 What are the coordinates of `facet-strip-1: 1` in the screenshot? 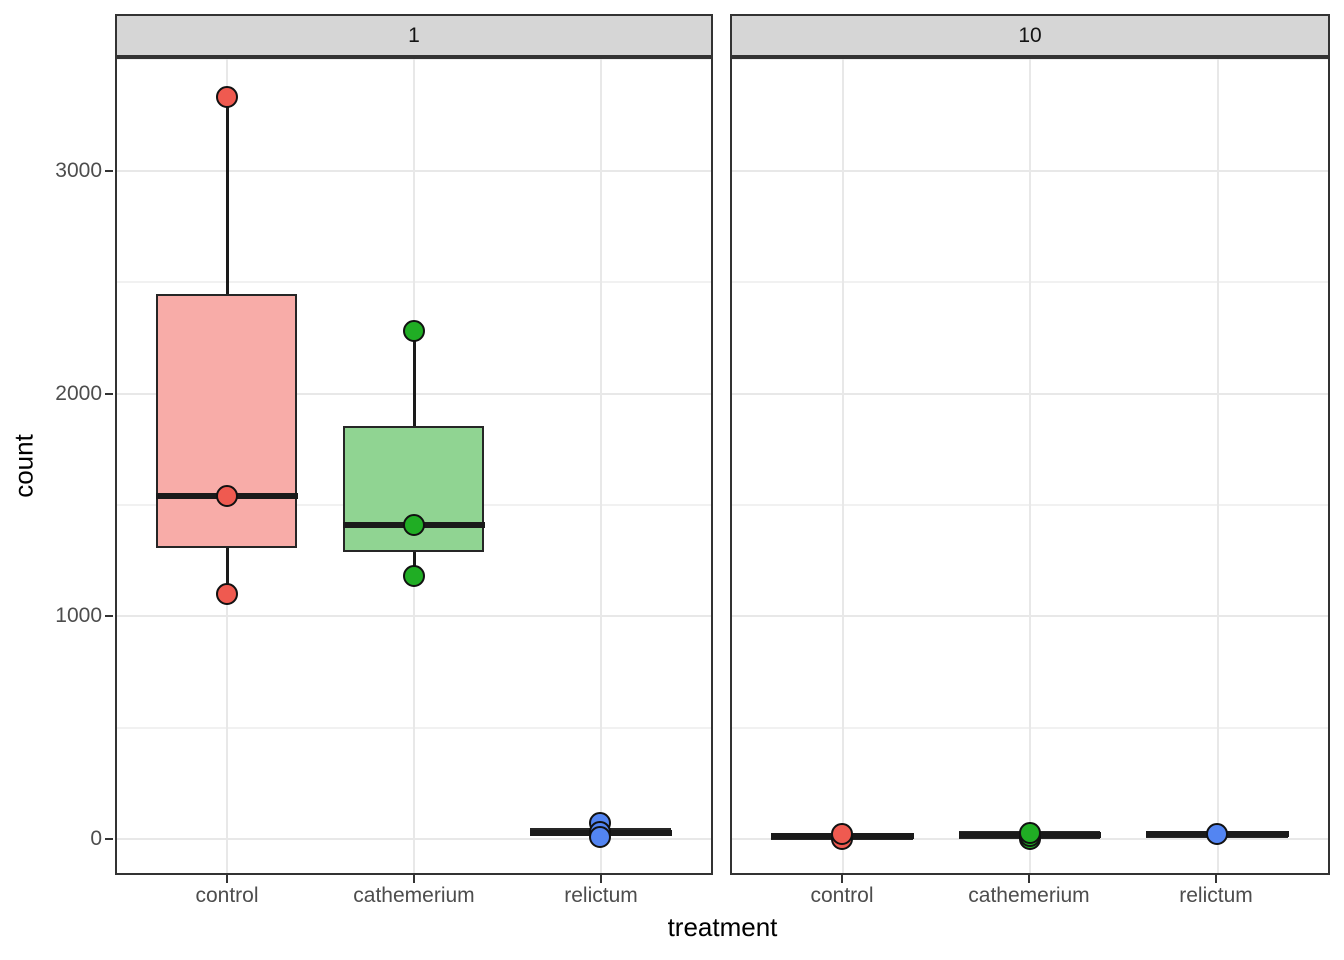 It's located at (414, 35).